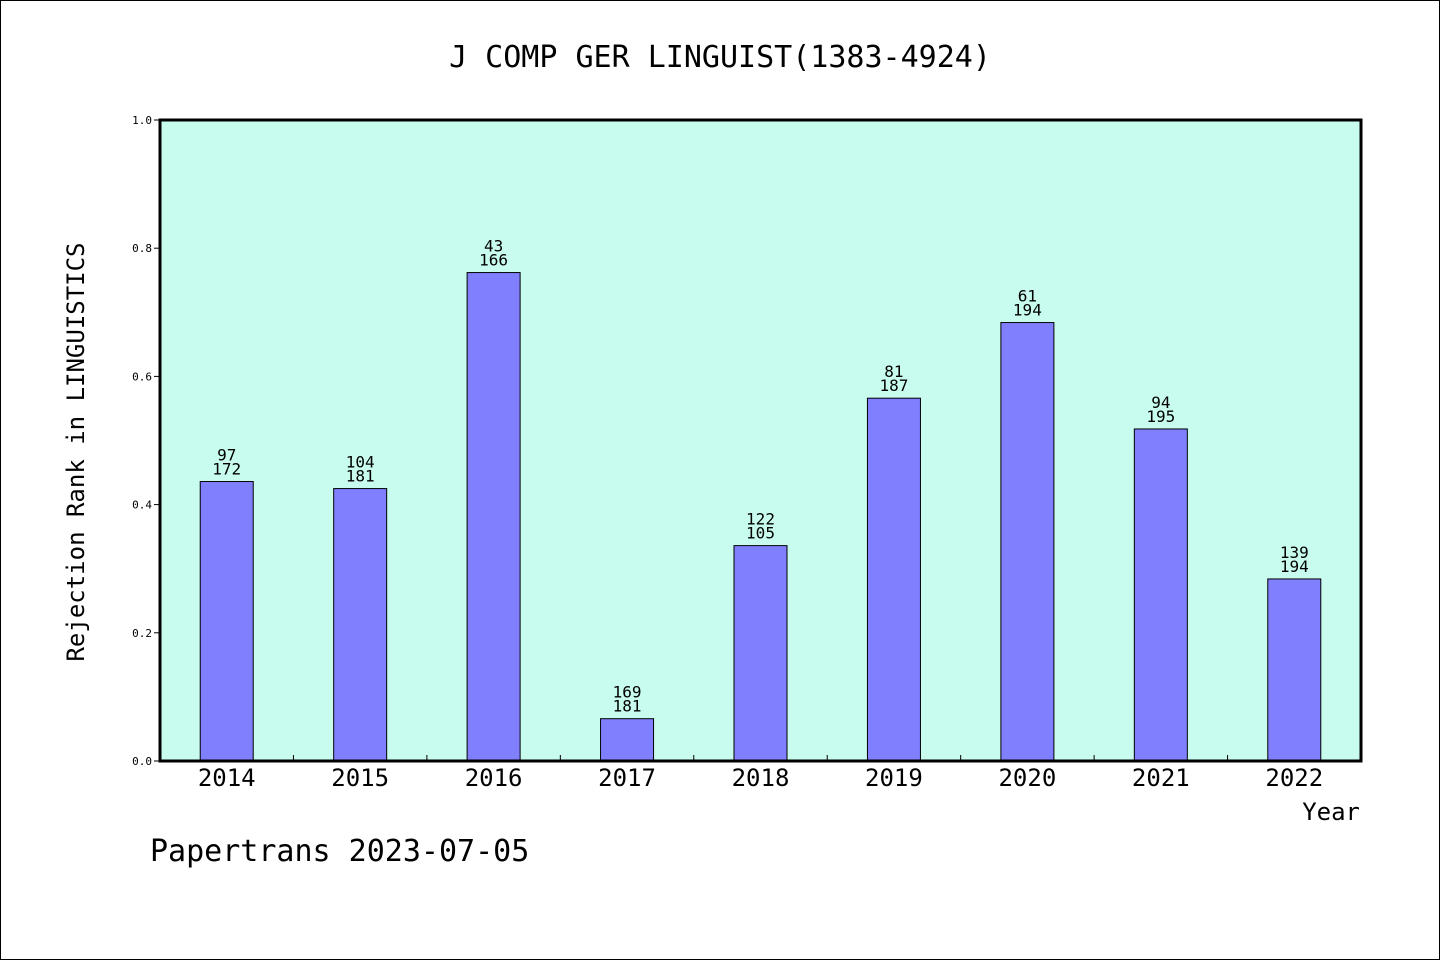 The image size is (1440, 960). I want to click on y-tick-label: 1.0, so click(142, 120).